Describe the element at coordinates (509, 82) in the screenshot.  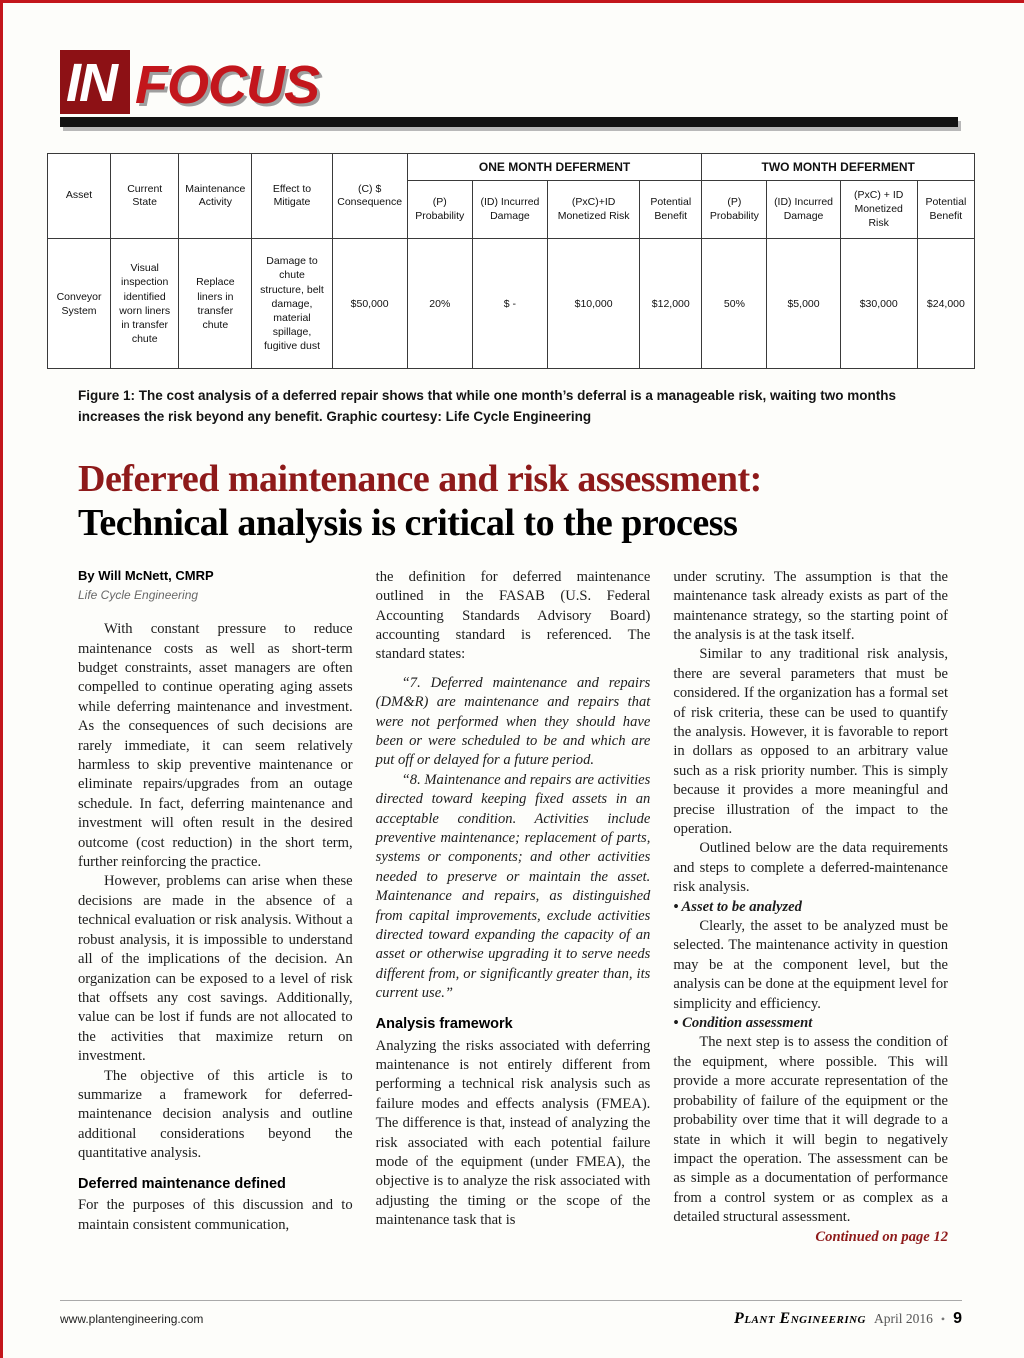
I see `infocus-logo: IN FOCUS` at that location.